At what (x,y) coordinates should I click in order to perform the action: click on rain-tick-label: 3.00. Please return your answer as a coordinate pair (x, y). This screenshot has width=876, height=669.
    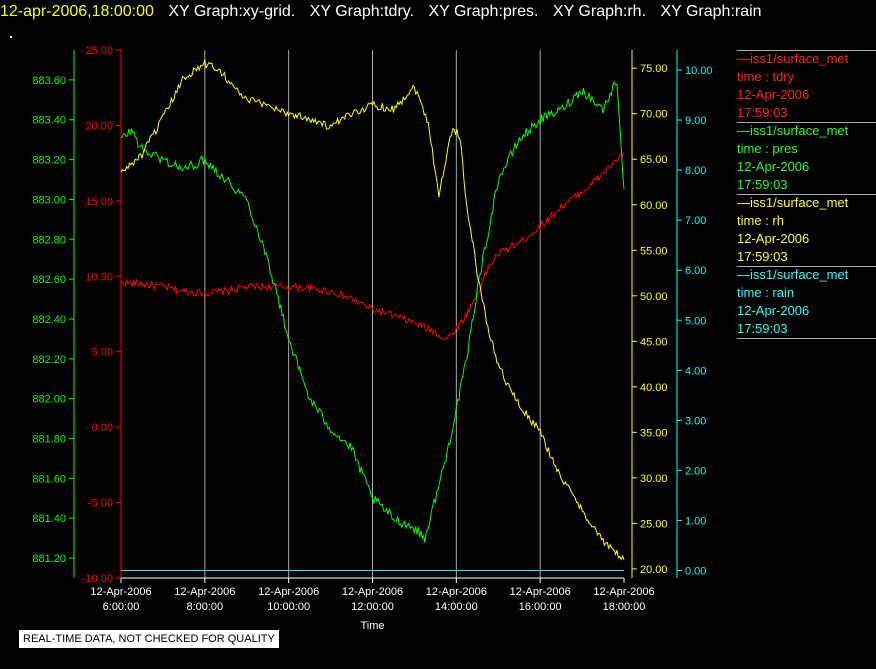
    Looking at the image, I should click on (695, 421).